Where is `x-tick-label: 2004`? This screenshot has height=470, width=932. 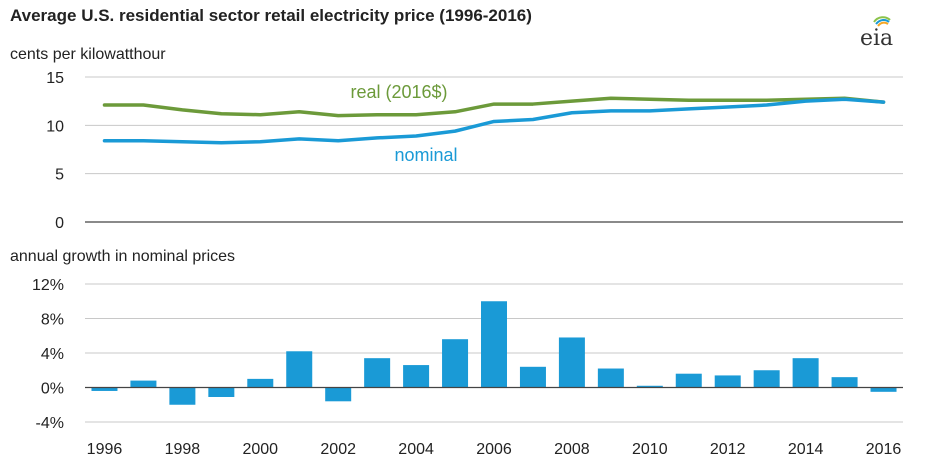
x-tick-label: 2004 is located at coordinates (416, 449).